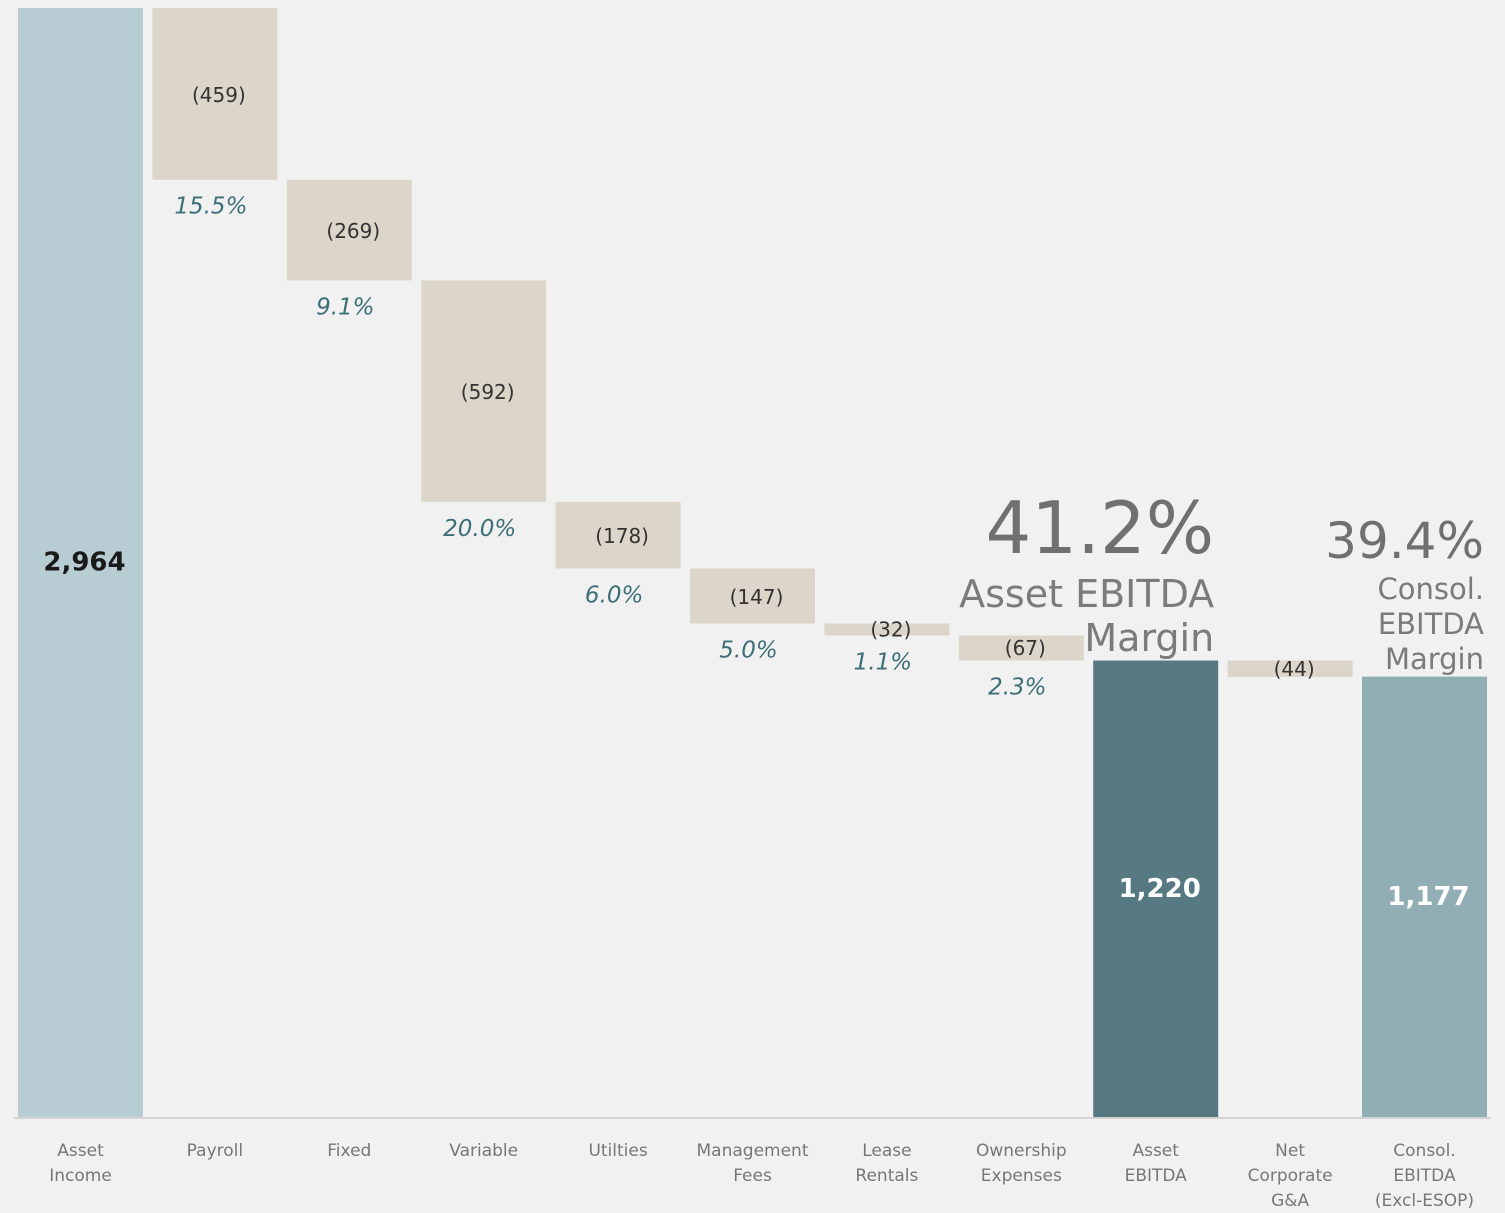 The height and width of the screenshot is (1213, 1505). Describe the element at coordinates (890, 629) in the screenshot. I see `bar-value-label-6: (32)` at that location.